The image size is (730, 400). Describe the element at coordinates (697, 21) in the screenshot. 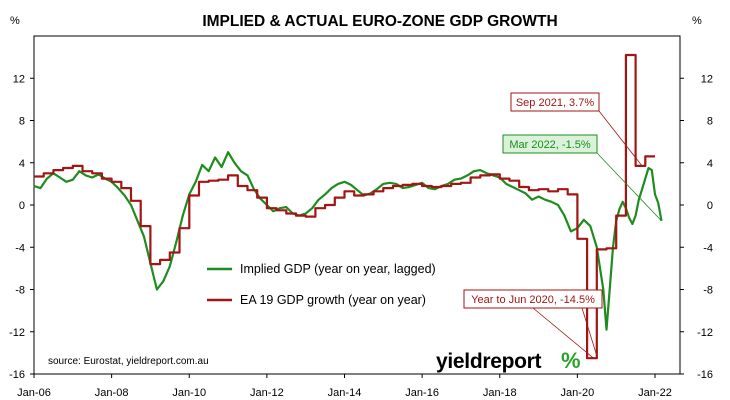

I see `right-axis-unit: %` at that location.